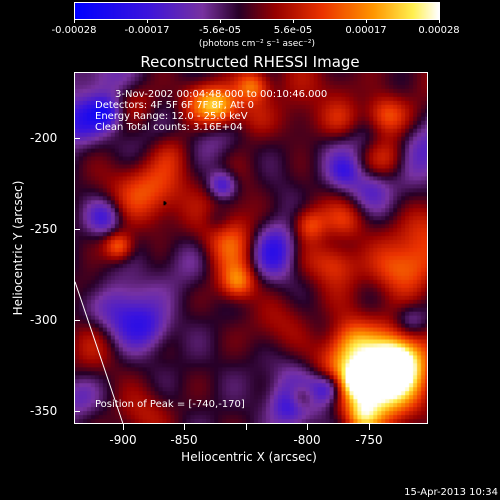  Describe the element at coordinates (169, 127) in the screenshot. I see `clean-annotation: Clean Total counts: 3.16E+04` at that location.